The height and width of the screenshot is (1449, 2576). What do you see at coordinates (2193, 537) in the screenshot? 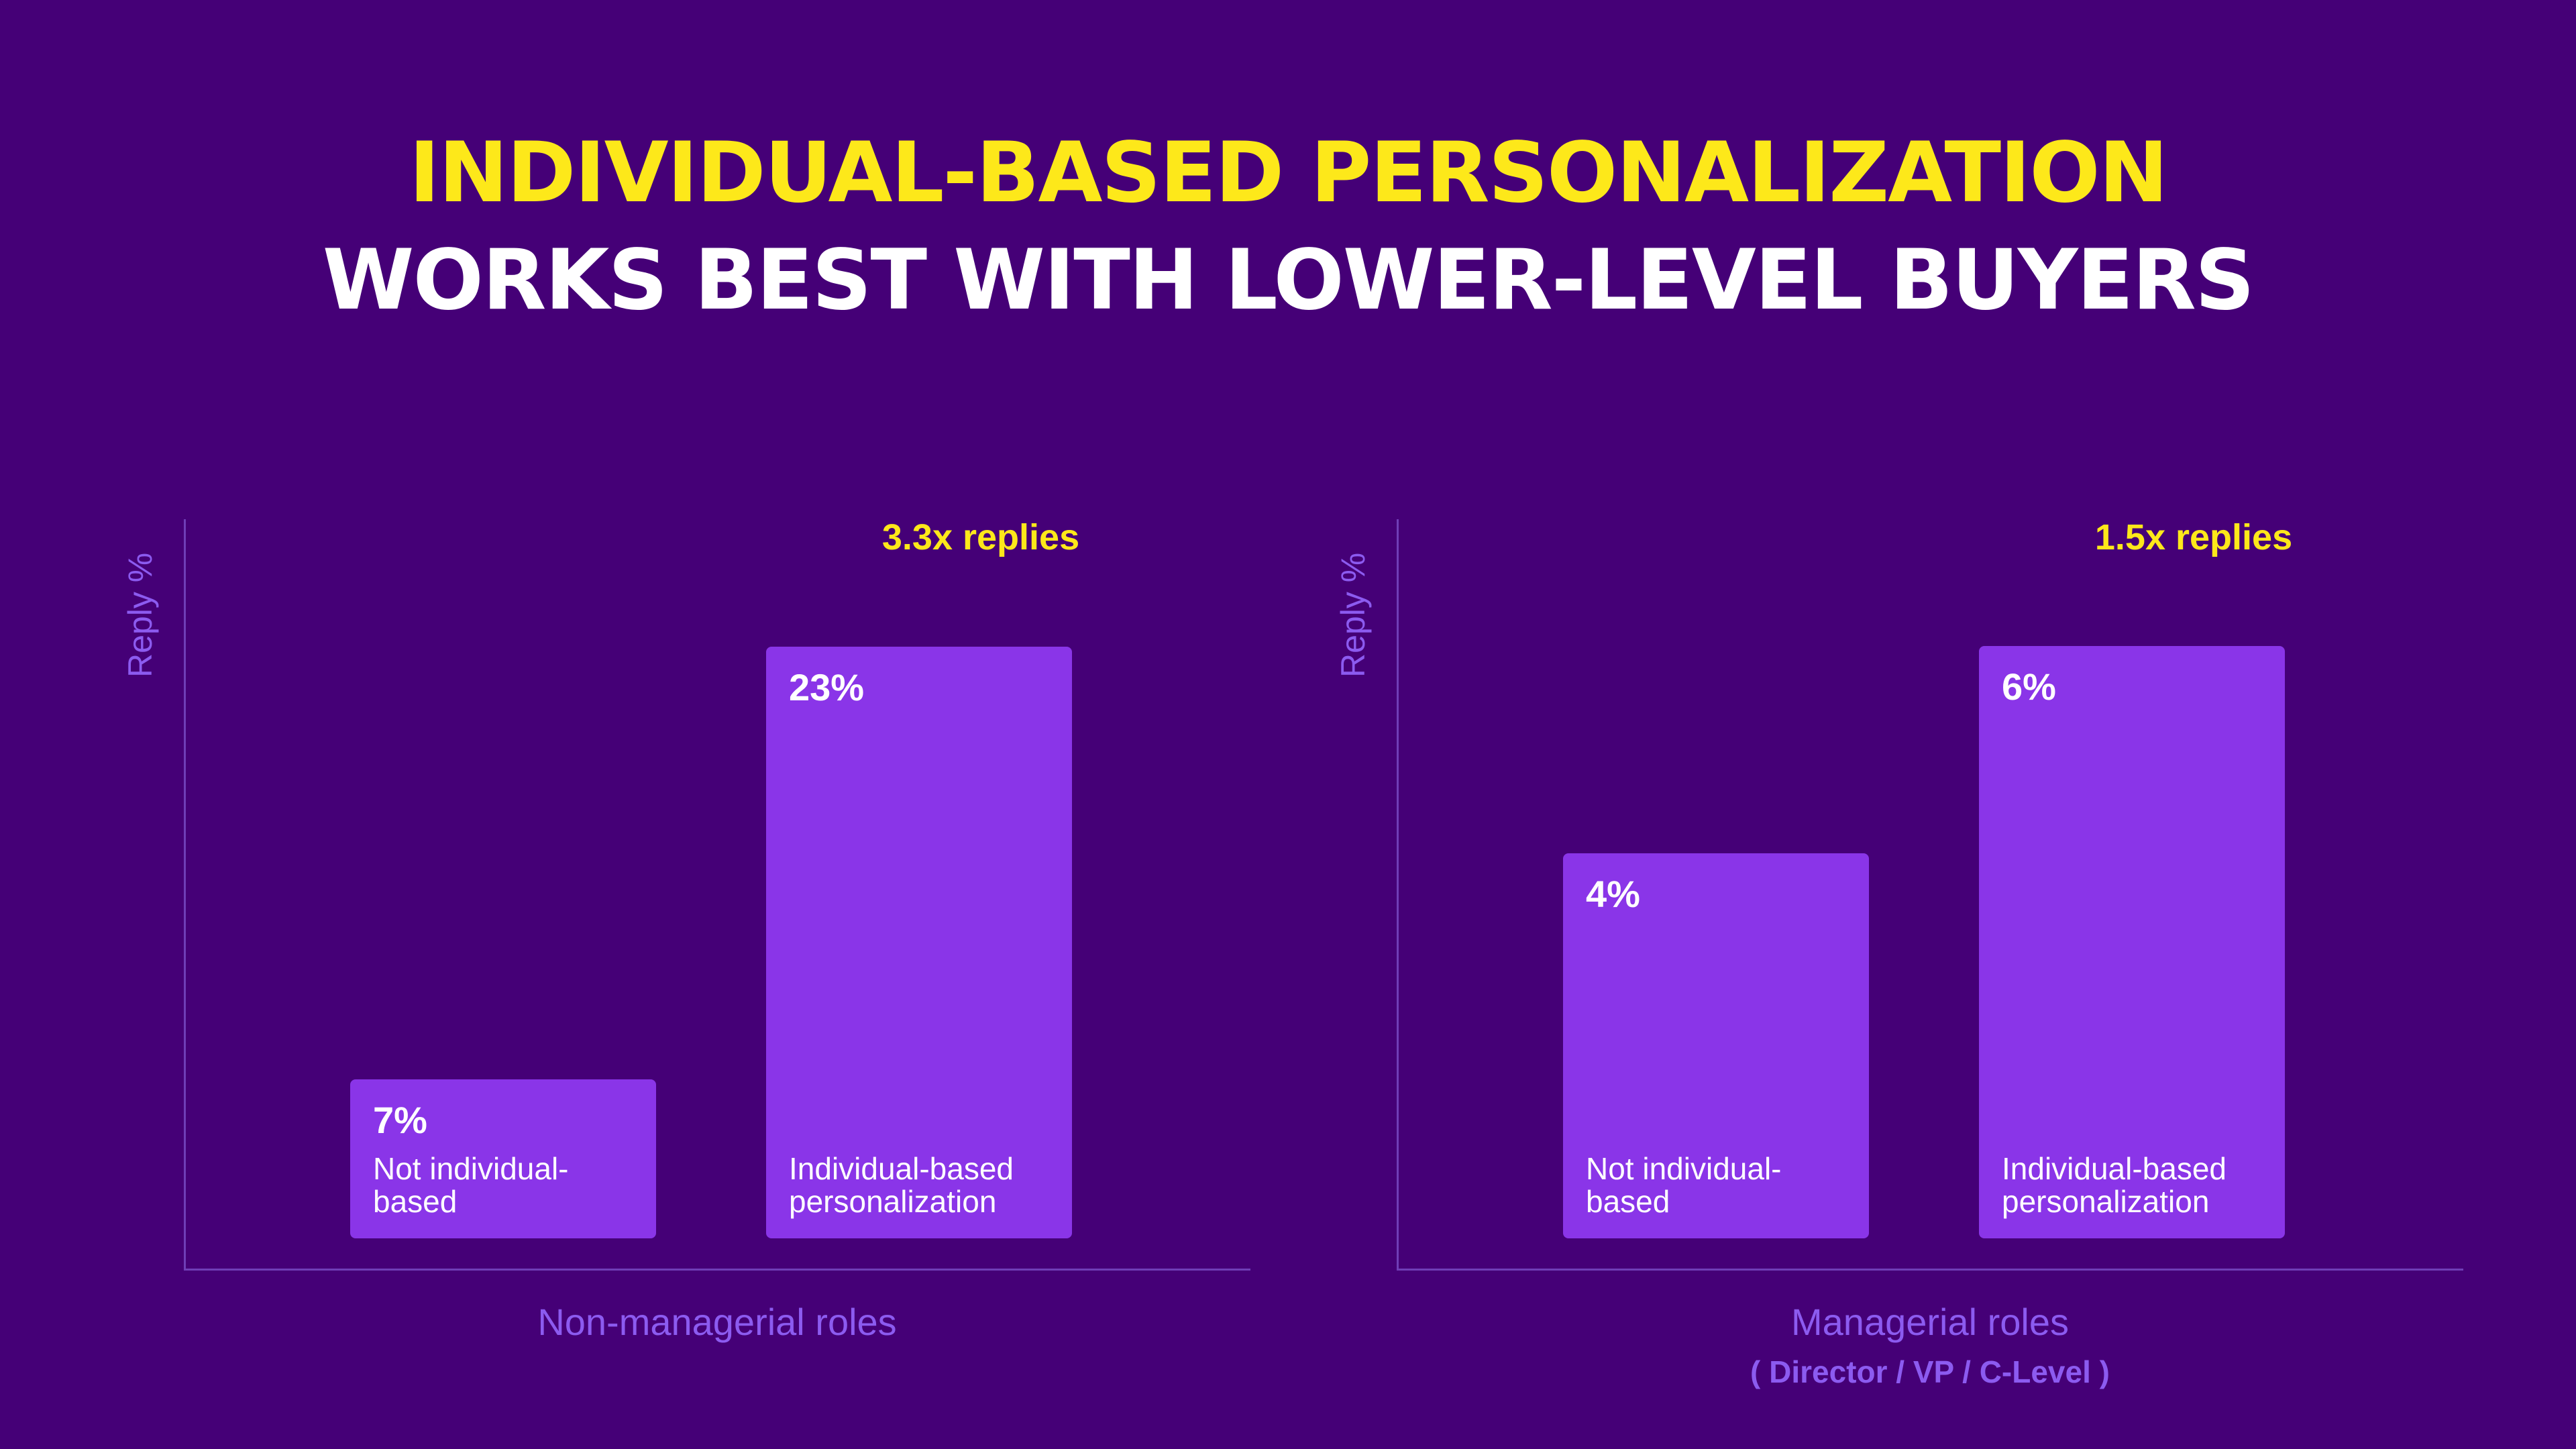
I see `multiplier-annotation: 1.5x replies` at bounding box center [2193, 537].